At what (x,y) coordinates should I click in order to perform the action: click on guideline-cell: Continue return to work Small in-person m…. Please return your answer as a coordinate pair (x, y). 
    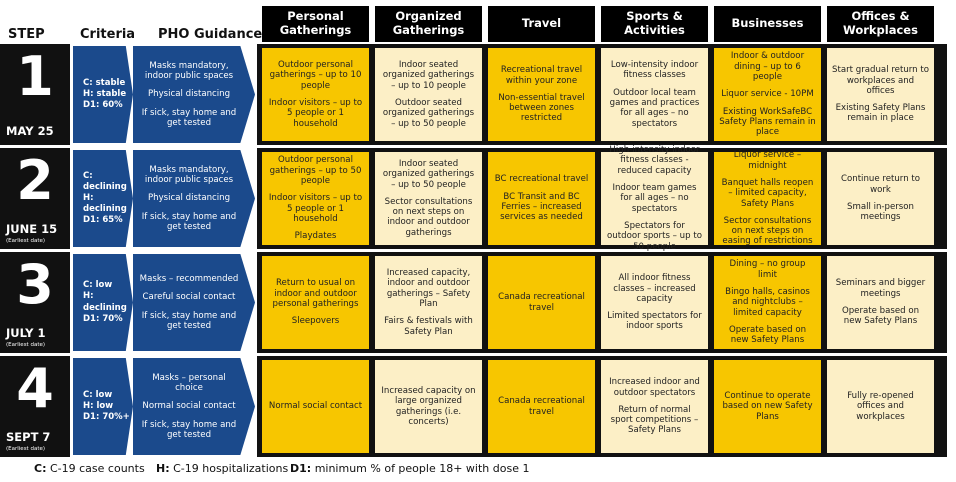
    Looking at the image, I should click on (880, 198).